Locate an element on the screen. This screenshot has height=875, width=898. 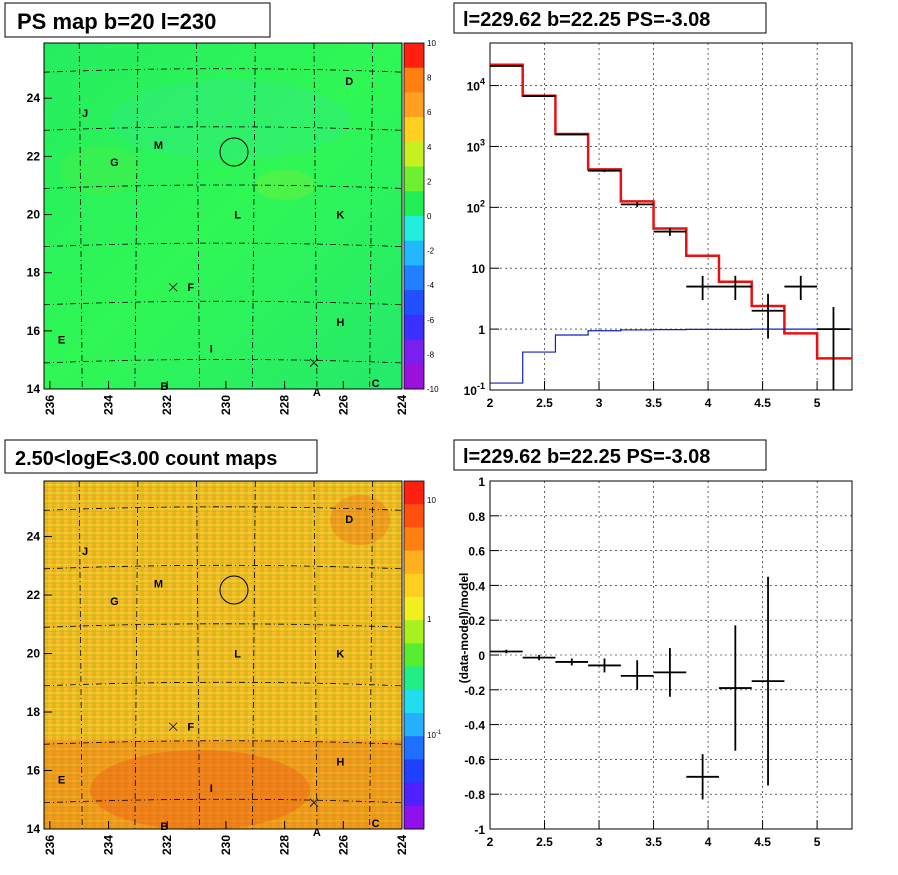
model-background-line is located at coordinates (671, 356).